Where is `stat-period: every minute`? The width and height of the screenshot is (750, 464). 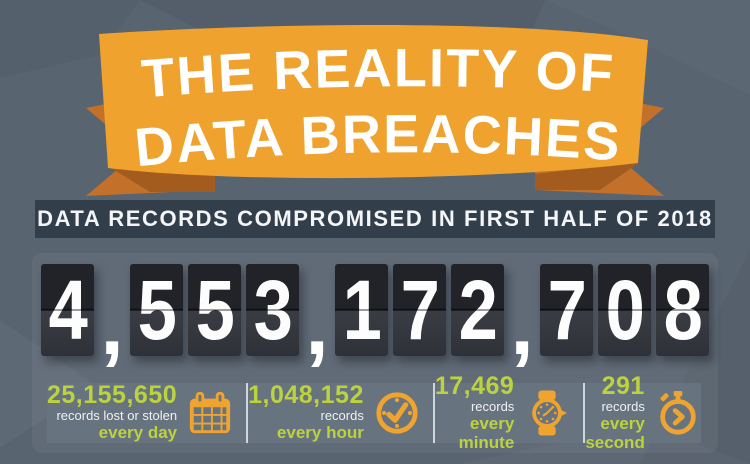
stat-period: every minute is located at coordinates (486, 433).